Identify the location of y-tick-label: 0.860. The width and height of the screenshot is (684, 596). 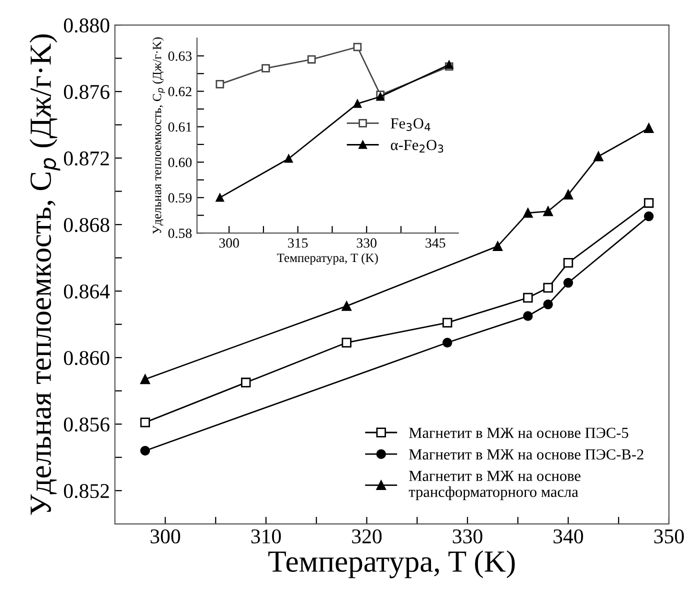
(87, 358).